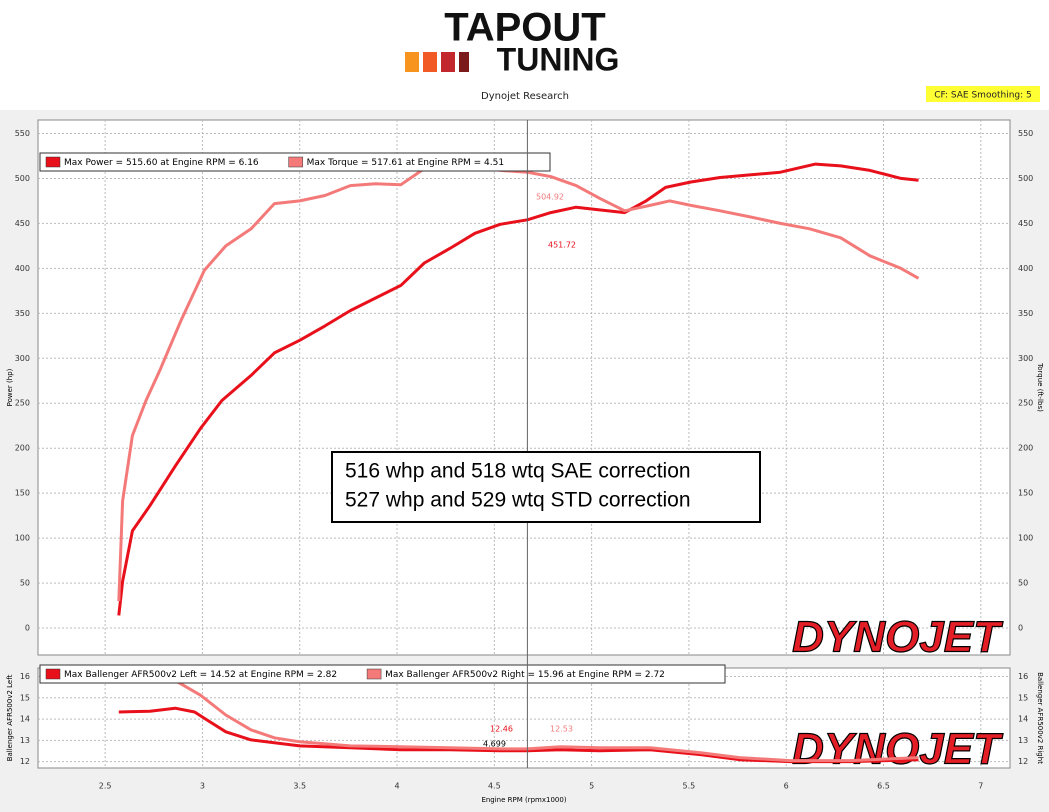 Image resolution: width=1049 pixels, height=812 pixels. What do you see at coordinates (299, 786) in the screenshot?
I see `x-tick-label: 3.5` at bounding box center [299, 786].